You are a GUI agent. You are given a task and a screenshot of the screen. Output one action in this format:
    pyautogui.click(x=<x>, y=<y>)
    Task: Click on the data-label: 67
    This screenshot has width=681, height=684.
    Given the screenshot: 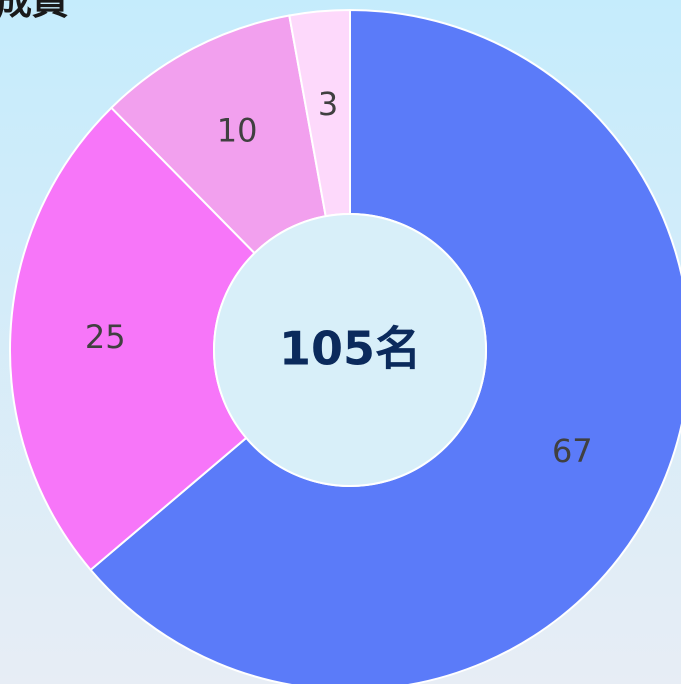 What is the action you would take?
    pyautogui.click(x=572, y=451)
    